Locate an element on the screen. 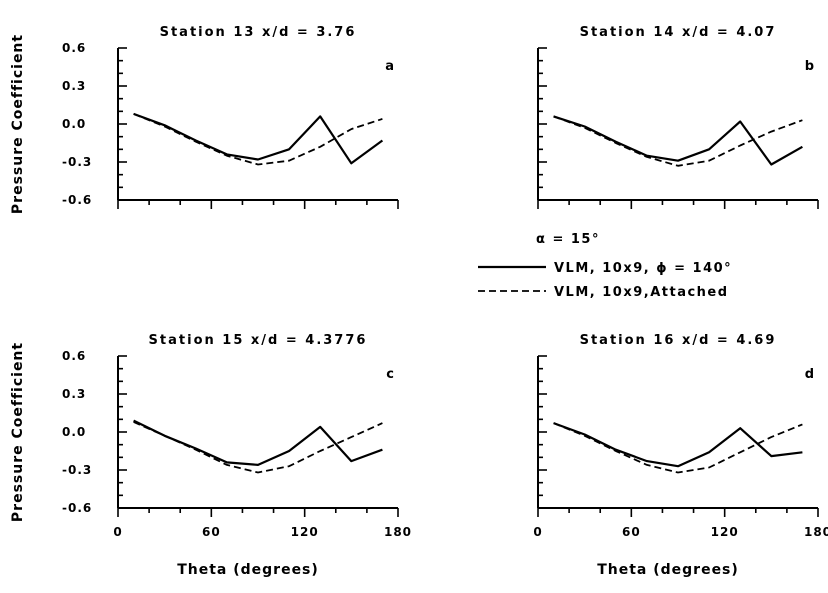 This screenshot has height=593, width=828. panel-letter: d is located at coordinates (809, 374).